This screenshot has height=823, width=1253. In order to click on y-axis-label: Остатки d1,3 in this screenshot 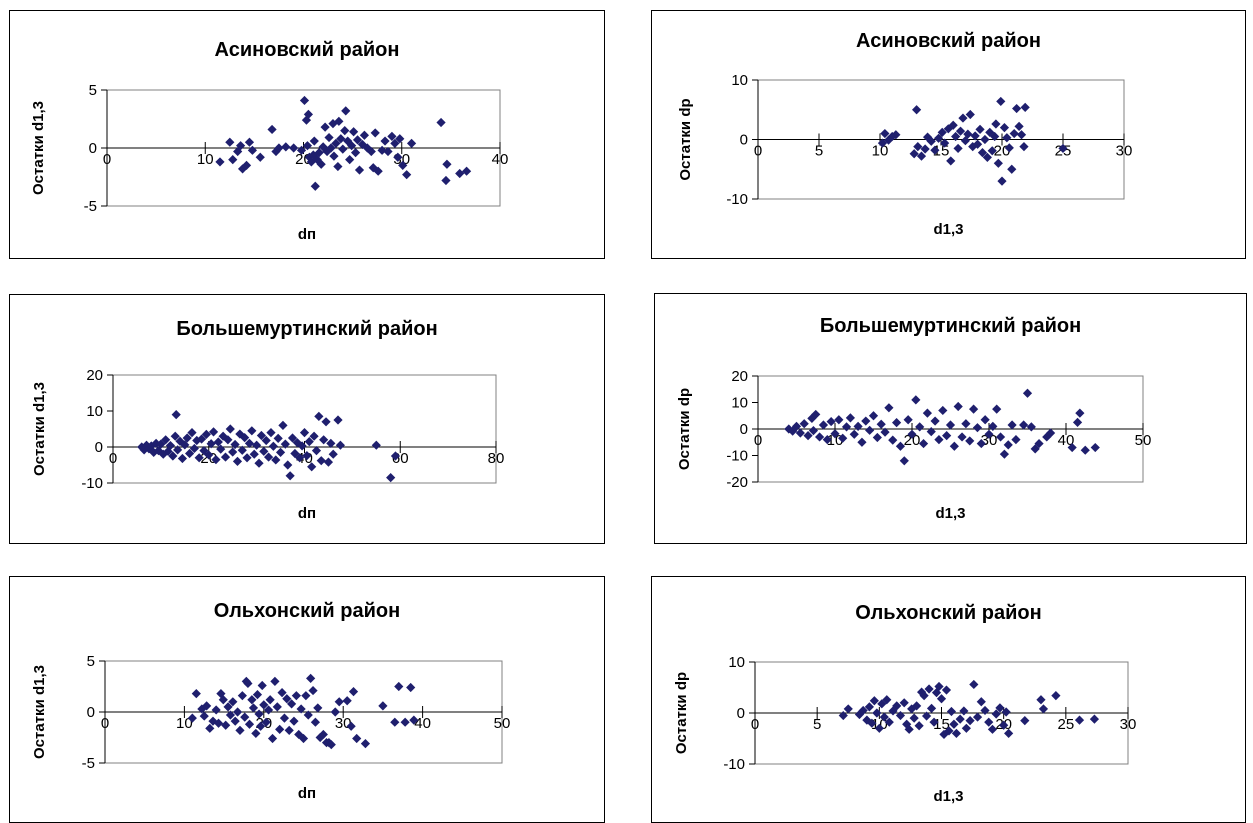, I will do `click(39, 429)`.